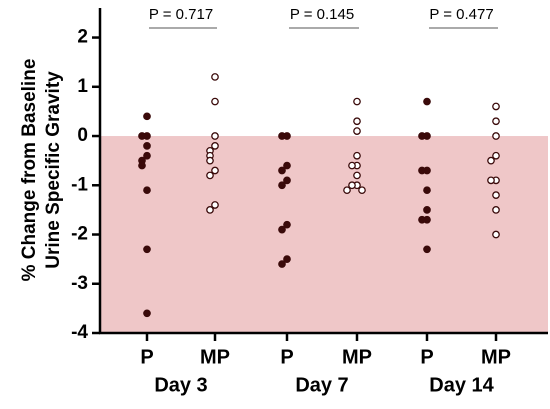 The height and width of the screenshot is (409, 550). I want to click on y-axis-label-line: % Change from Baseline, so click(29, 170).